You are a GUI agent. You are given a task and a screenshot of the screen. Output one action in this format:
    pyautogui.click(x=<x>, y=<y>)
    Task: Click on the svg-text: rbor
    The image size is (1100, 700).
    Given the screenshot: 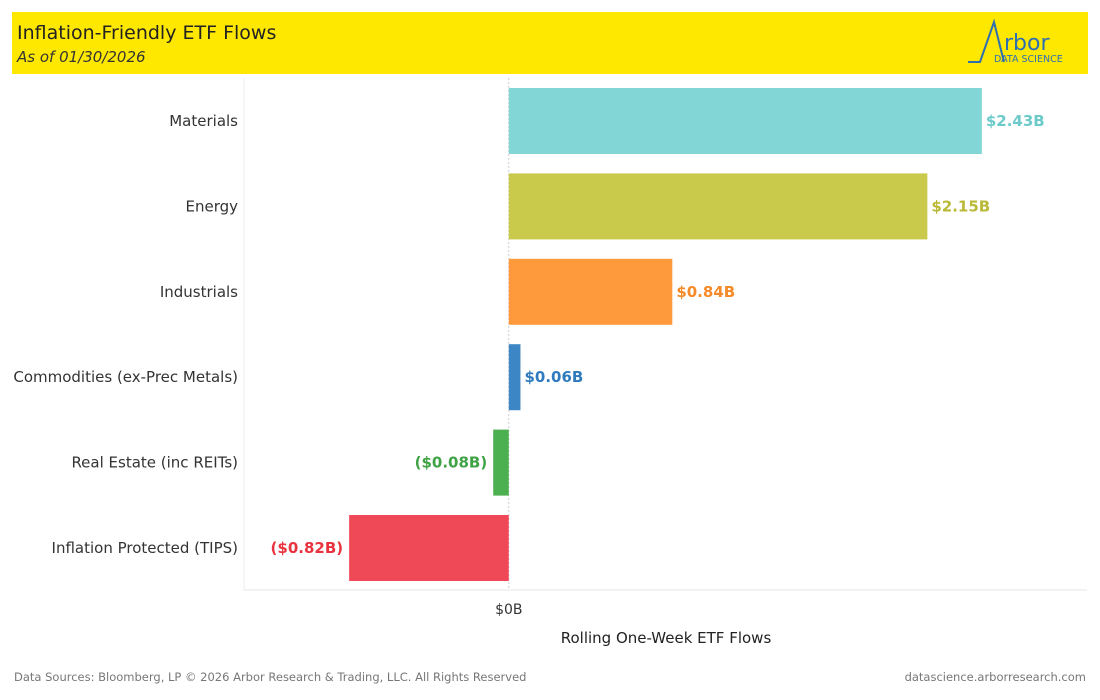 What is the action you would take?
    pyautogui.click(x=1027, y=43)
    